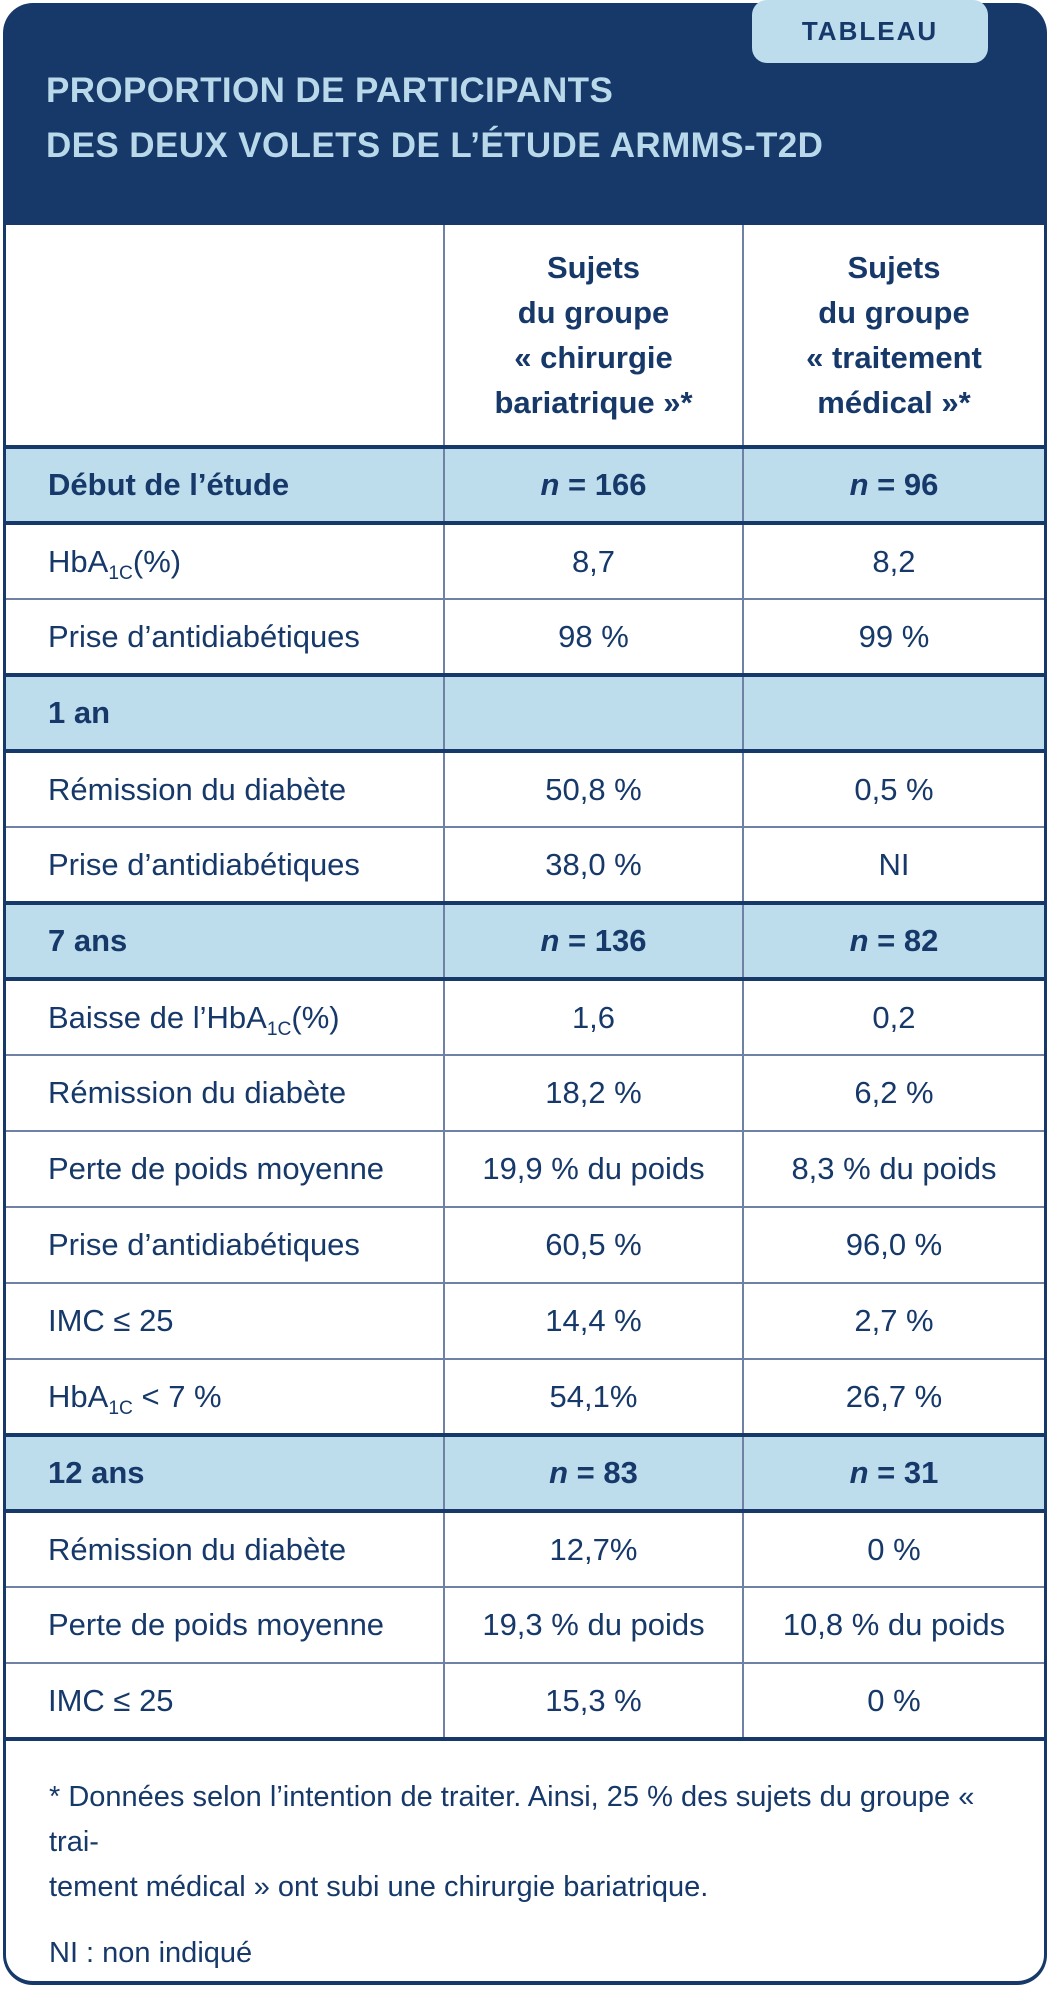 The width and height of the screenshot is (1050, 1990). What do you see at coordinates (593, 1092) in the screenshot?
I see `value-surgery-group: 18,2 %` at bounding box center [593, 1092].